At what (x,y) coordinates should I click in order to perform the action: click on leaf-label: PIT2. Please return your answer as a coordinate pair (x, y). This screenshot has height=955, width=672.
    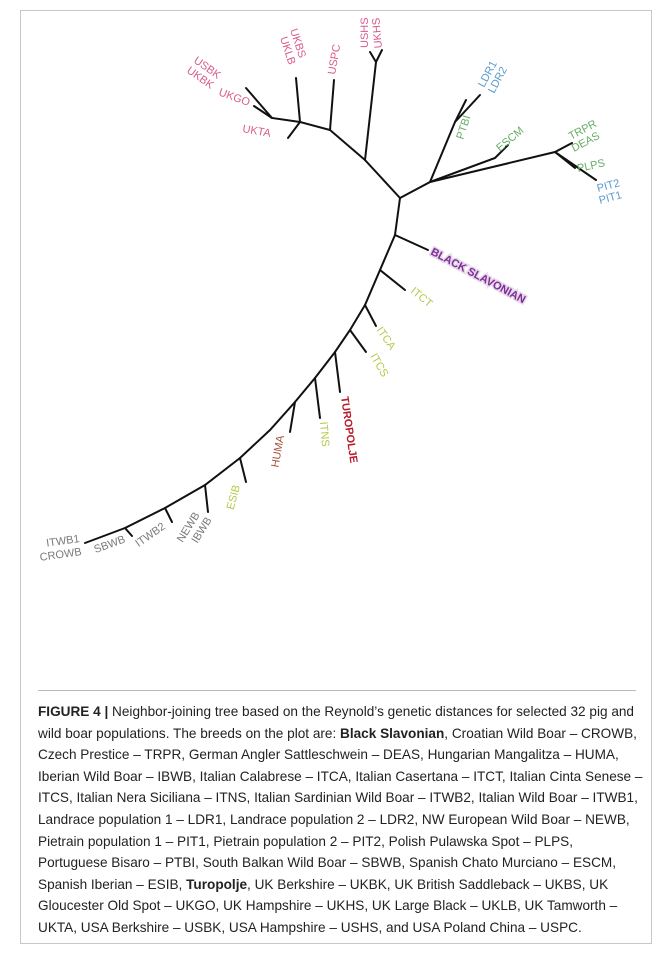
    Looking at the image, I should click on (609, 186).